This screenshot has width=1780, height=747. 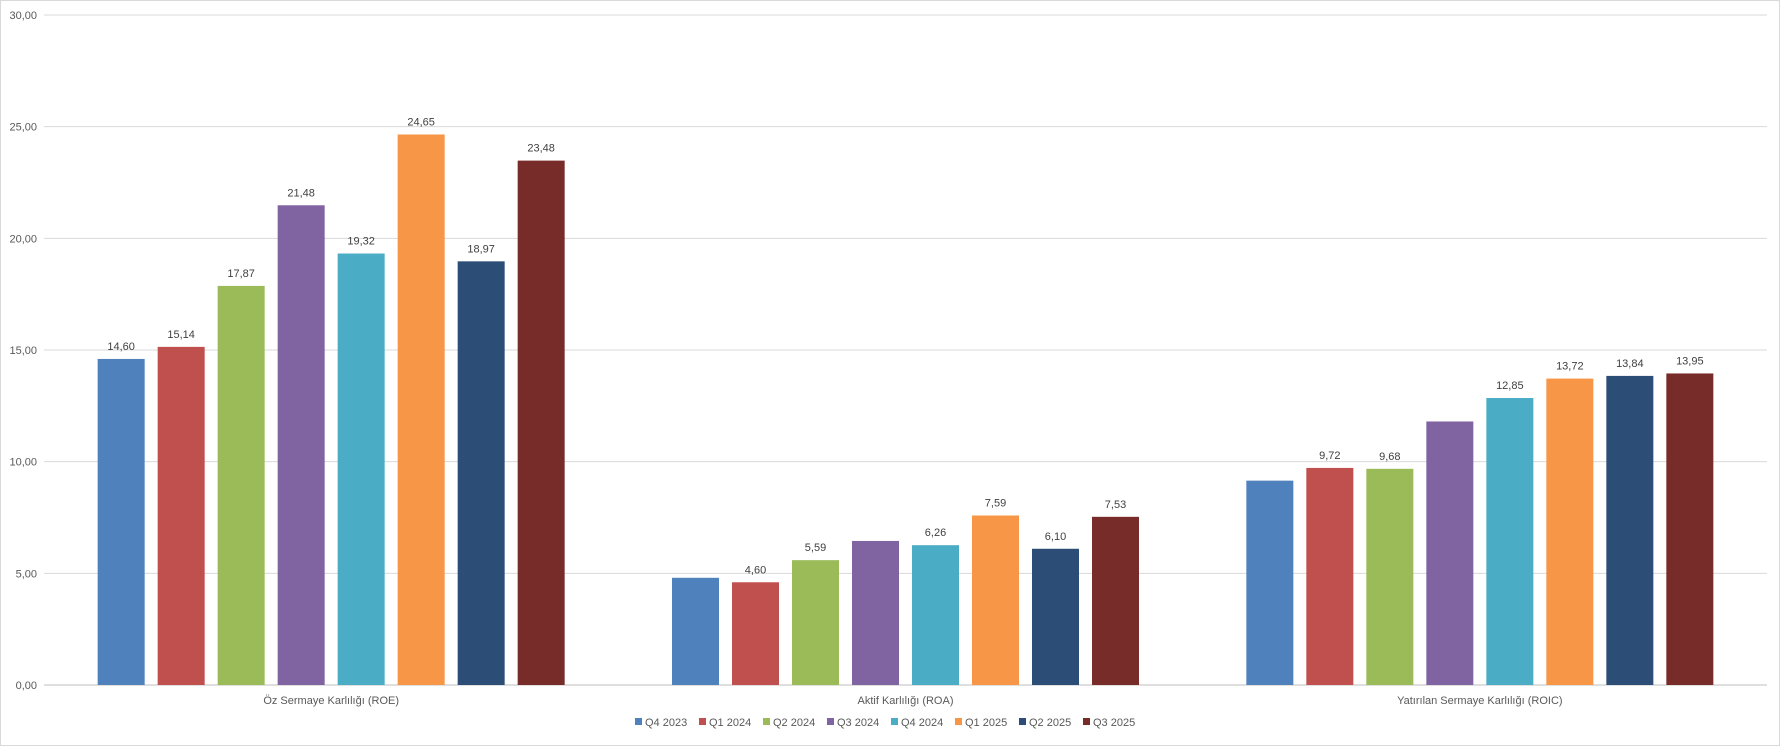 What do you see at coordinates (730, 723) in the screenshot?
I see `legend-label: Q1 2024` at bounding box center [730, 723].